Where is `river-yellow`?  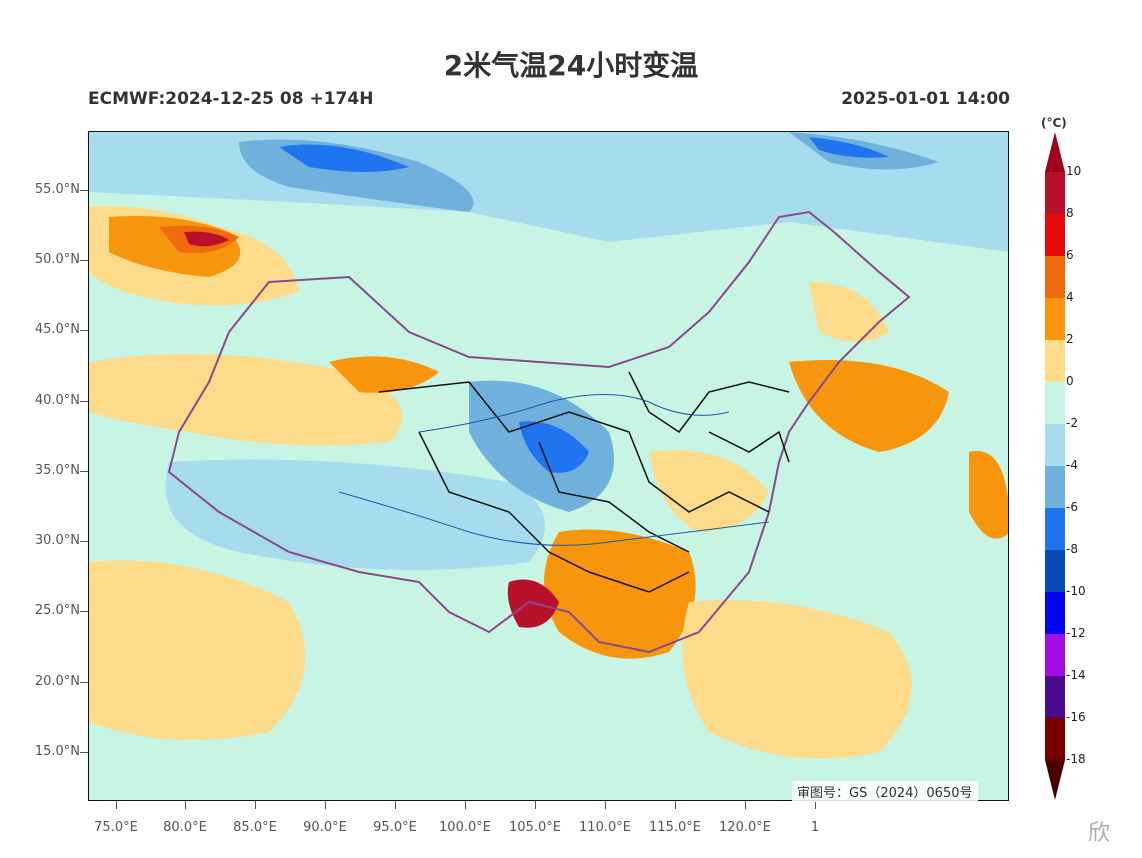 river-yellow is located at coordinates (574, 413).